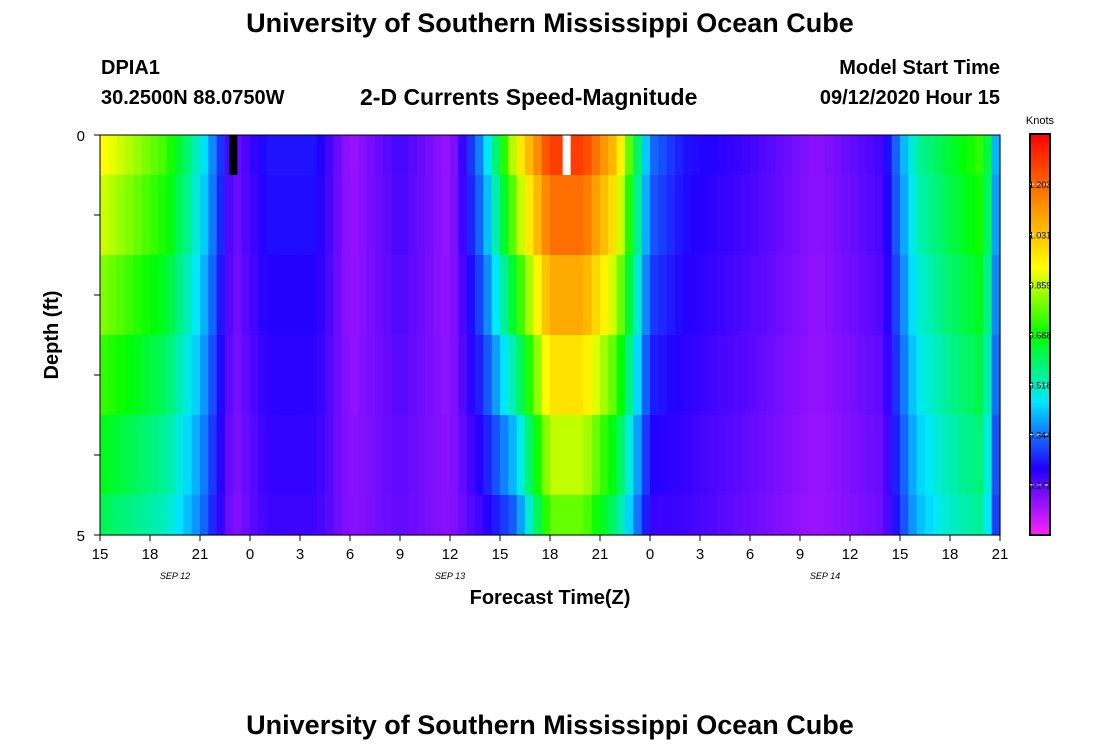 The height and width of the screenshot is (750, 1100). What do you see at coordinates (52, 335) in the screenshot?
I see `y-axis-label: Depth (ft)` at bounding box center [52, 335].